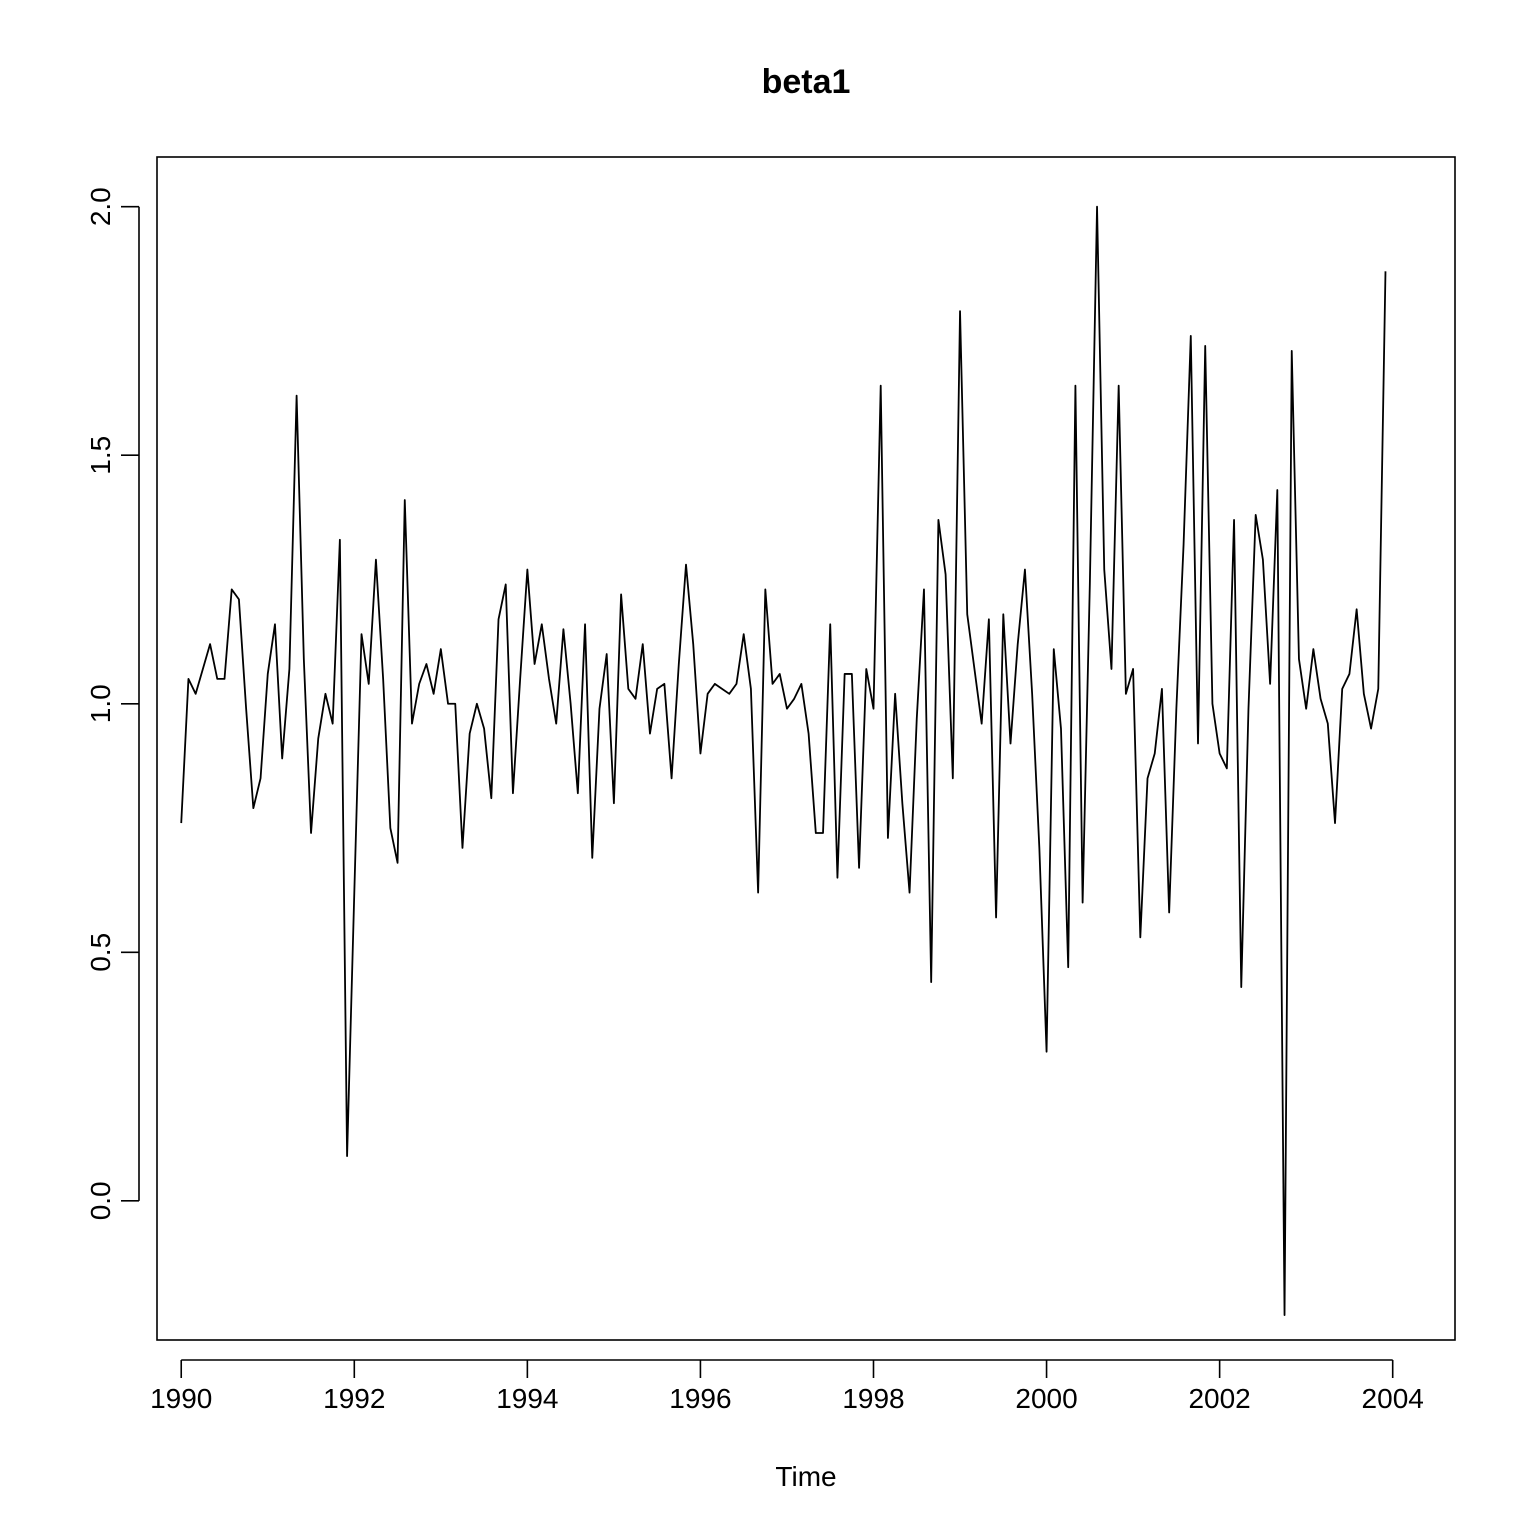  What do you see at coordinates (1046, 1398) in the screenshot?
I see `x-tick-label: 2000` at bounding box center [1046, 1398].